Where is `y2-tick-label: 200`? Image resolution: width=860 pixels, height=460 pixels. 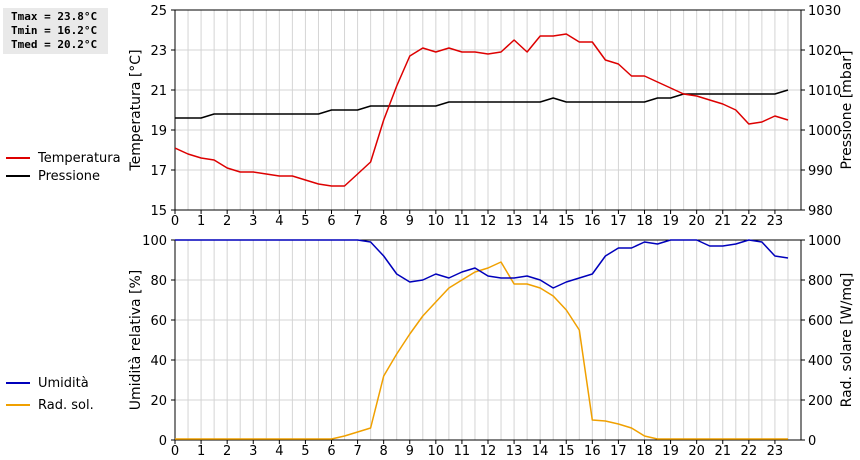 y2-tick-label: 200 is located at coordinates (820, 401).